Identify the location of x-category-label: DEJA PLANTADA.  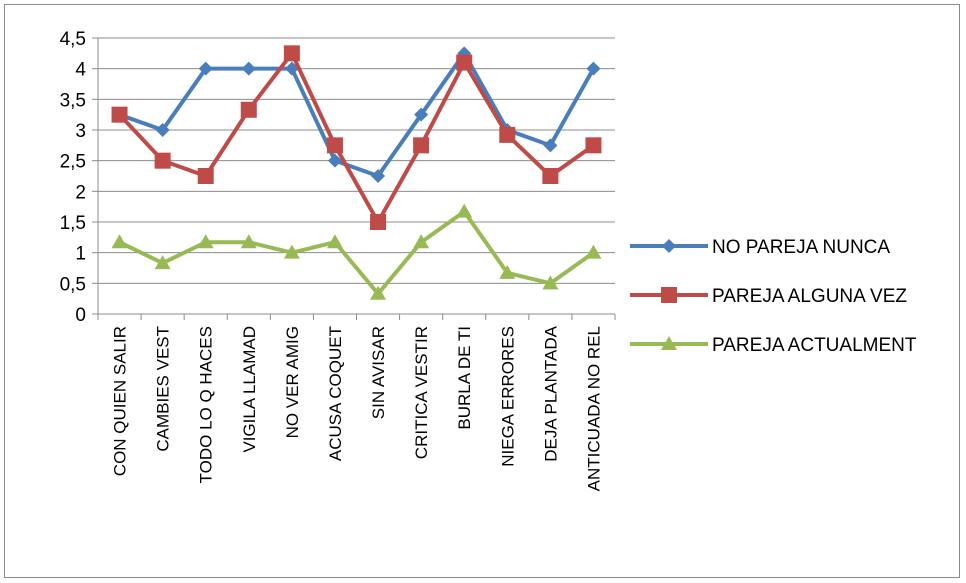
(550, 393).